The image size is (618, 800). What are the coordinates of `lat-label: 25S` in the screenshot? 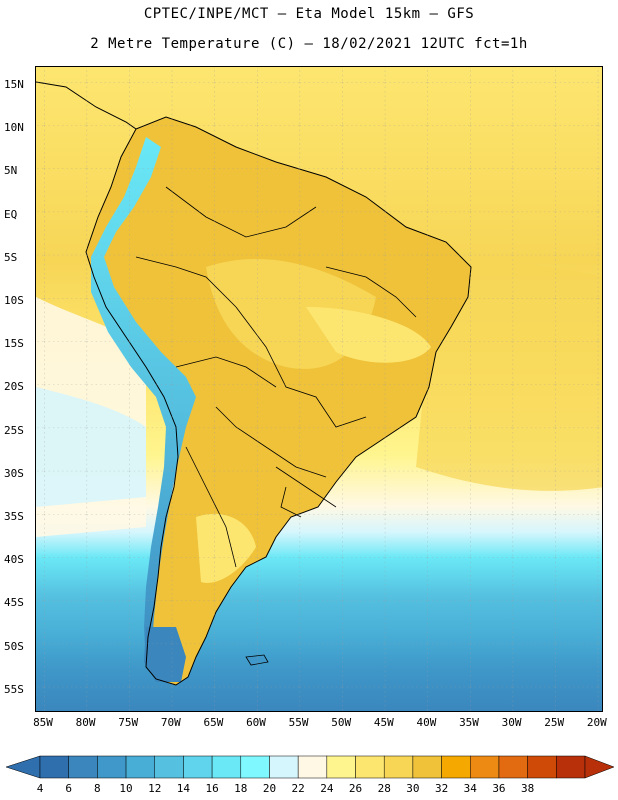 It's located at (14, 430).